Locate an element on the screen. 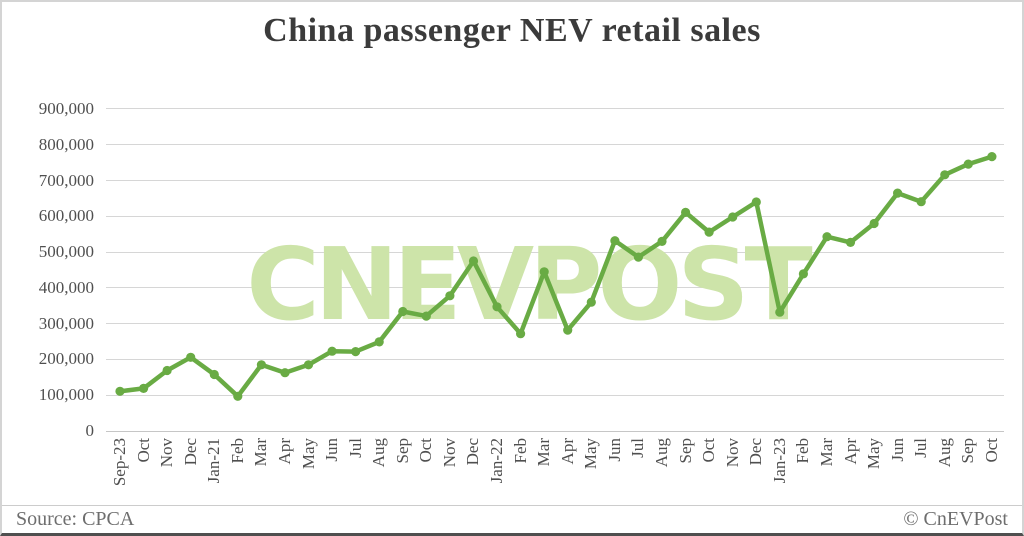 Image resolution: width=1024 pixels, height=536 pixels. y-tick-label: 800,000 is located at coordinates (66, 144).